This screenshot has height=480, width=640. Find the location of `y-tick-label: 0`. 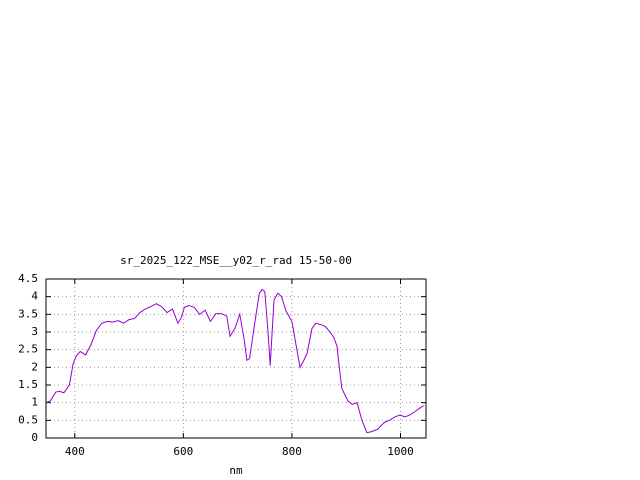

y-tick-label: 0 is located at coordinates (34, 437).